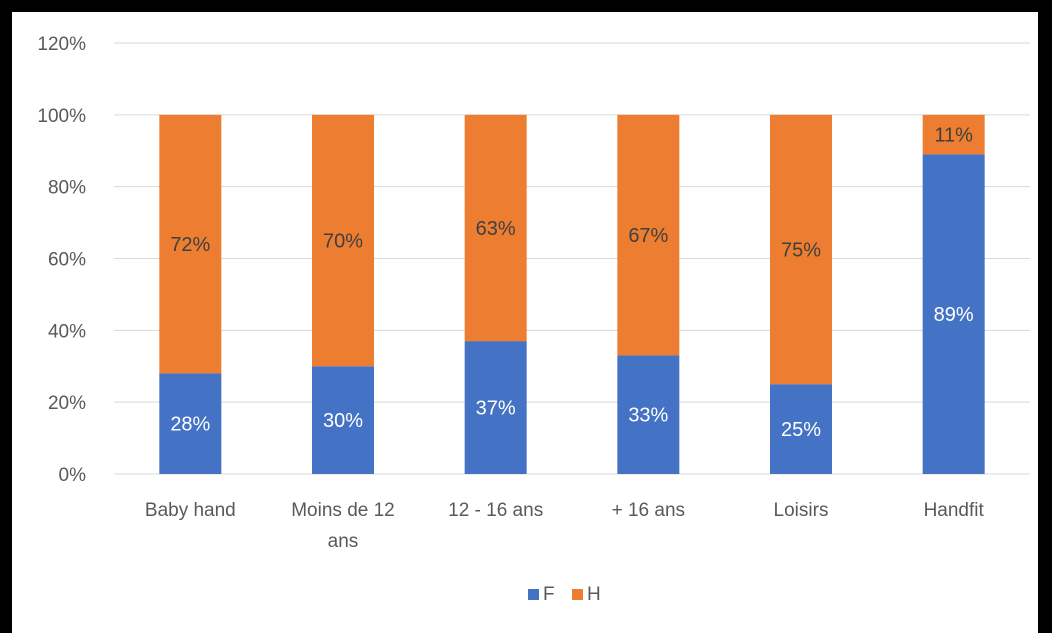 The width and height of the screenshot is (1052, 633). What do you see at coordinates (61, 116) in the screenshot?
I see `y-tick-label: 100%` at bounding box center [61, 116].